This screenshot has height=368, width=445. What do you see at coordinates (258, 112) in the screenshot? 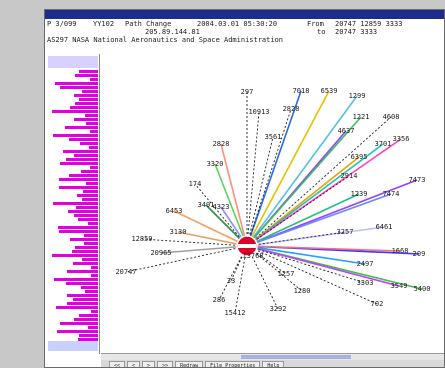
I see `as-node-label: 10913` at bounding box center [258, 112].